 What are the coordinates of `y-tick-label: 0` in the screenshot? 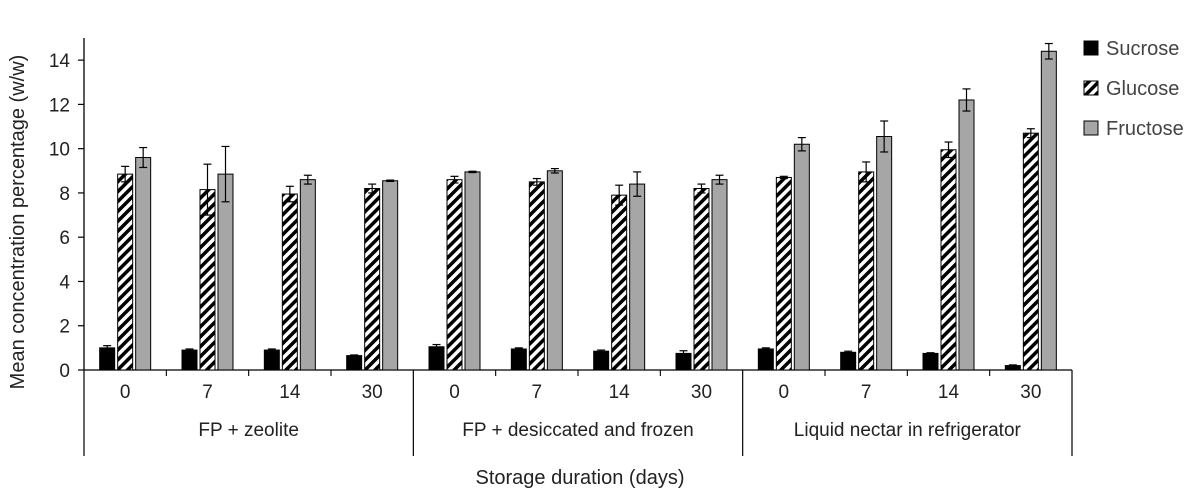 It's located at (64, 371).